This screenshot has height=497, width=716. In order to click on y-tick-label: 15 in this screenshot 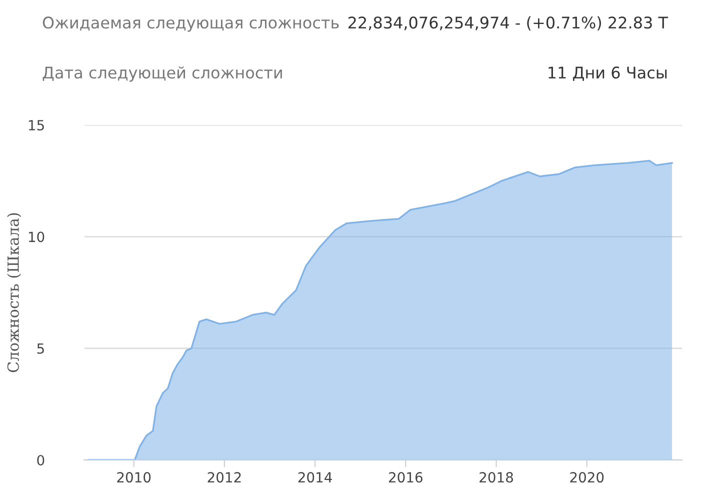, I will do `click(36, 125)`.